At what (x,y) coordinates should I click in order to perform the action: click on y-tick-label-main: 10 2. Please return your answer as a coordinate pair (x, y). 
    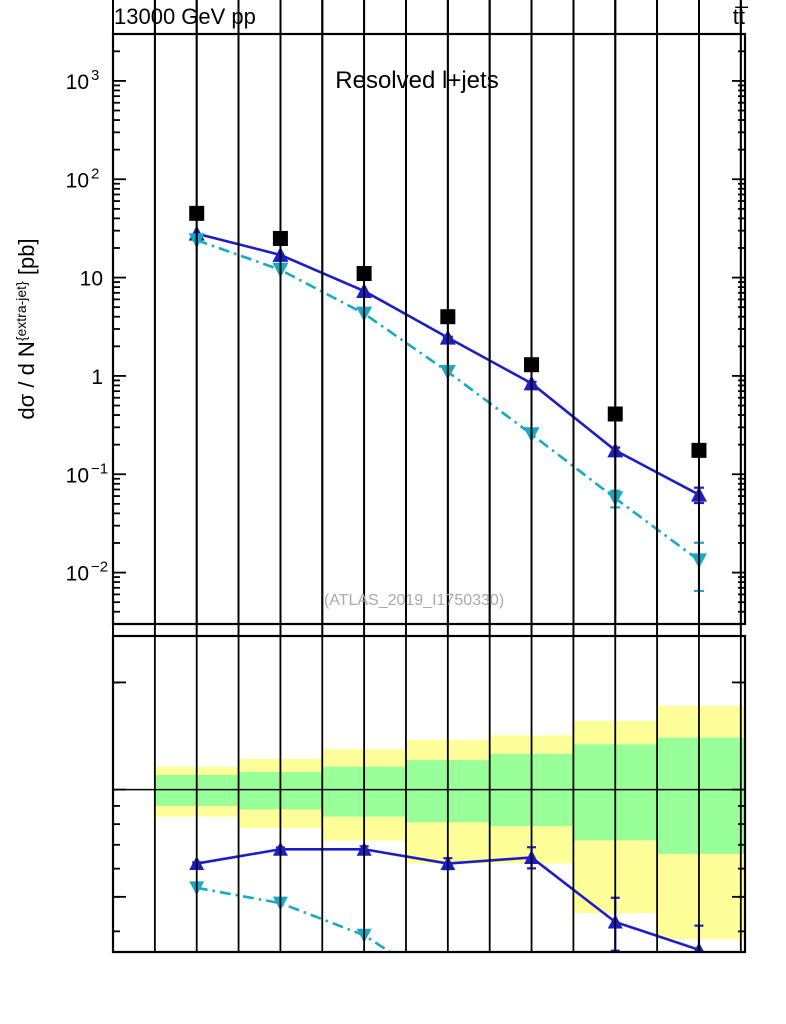
    Looking at the image, I should click on (83, 178).